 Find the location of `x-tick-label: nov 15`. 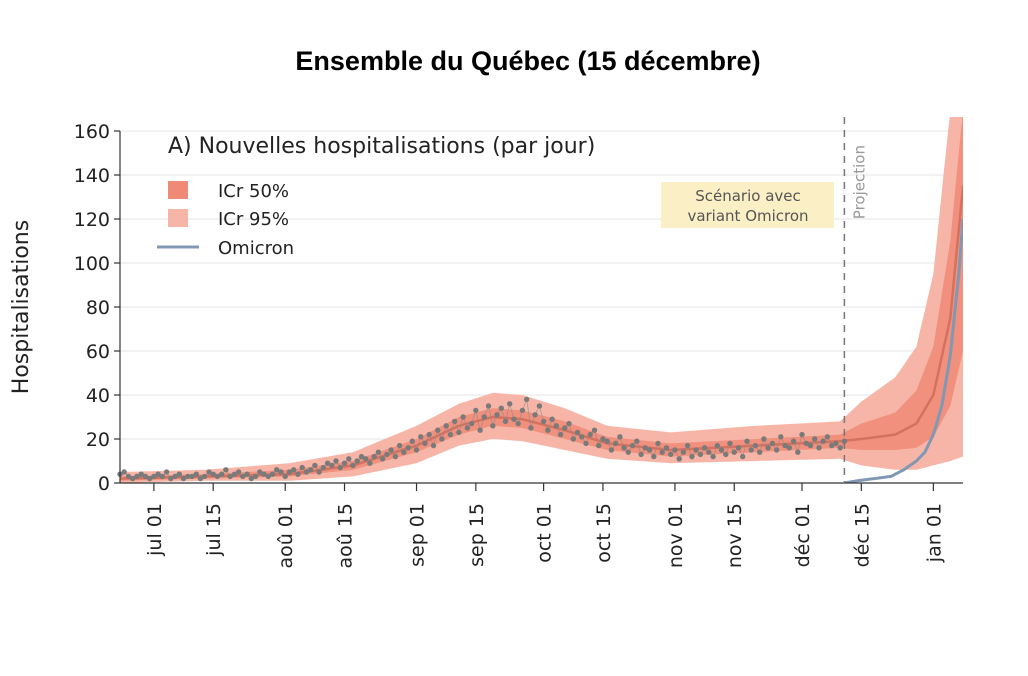

x-tick-label: nov 15 is located at coordinates (735, 535).